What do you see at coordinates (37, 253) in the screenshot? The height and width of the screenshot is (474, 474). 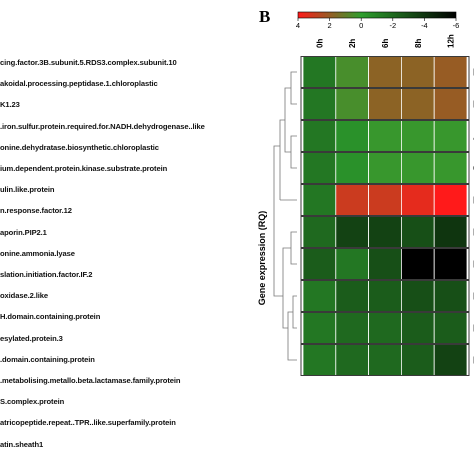 I see `gene-label: onine.ammonia.lyase` at bounding box center [37, 253].